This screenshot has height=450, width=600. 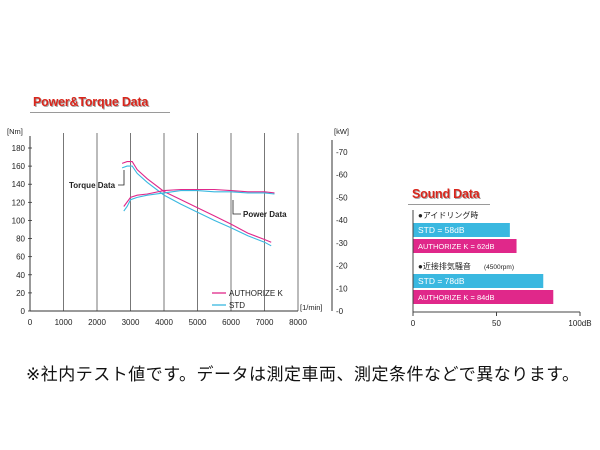 I want to click on pt-series-authorize-left, so click(x=196, y=202).